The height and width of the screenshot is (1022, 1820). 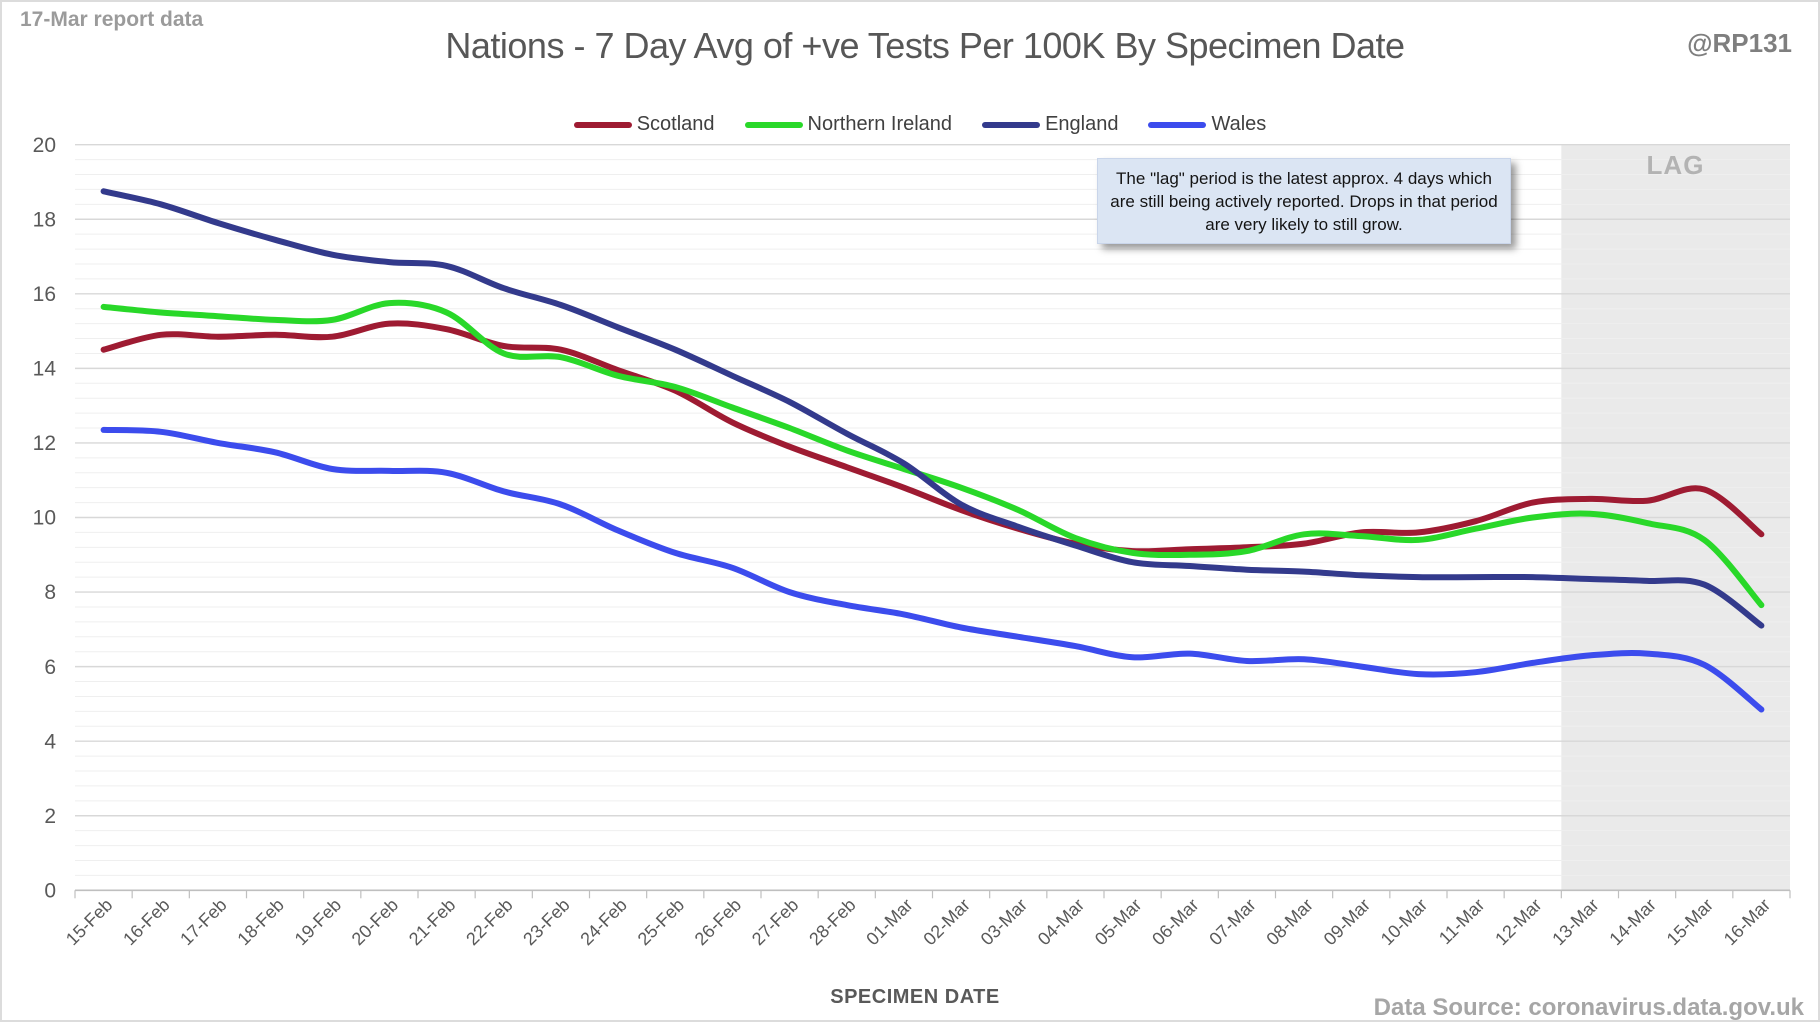 I want to click on legend-swatch-northern-ireland, so click(x=773, y=124).